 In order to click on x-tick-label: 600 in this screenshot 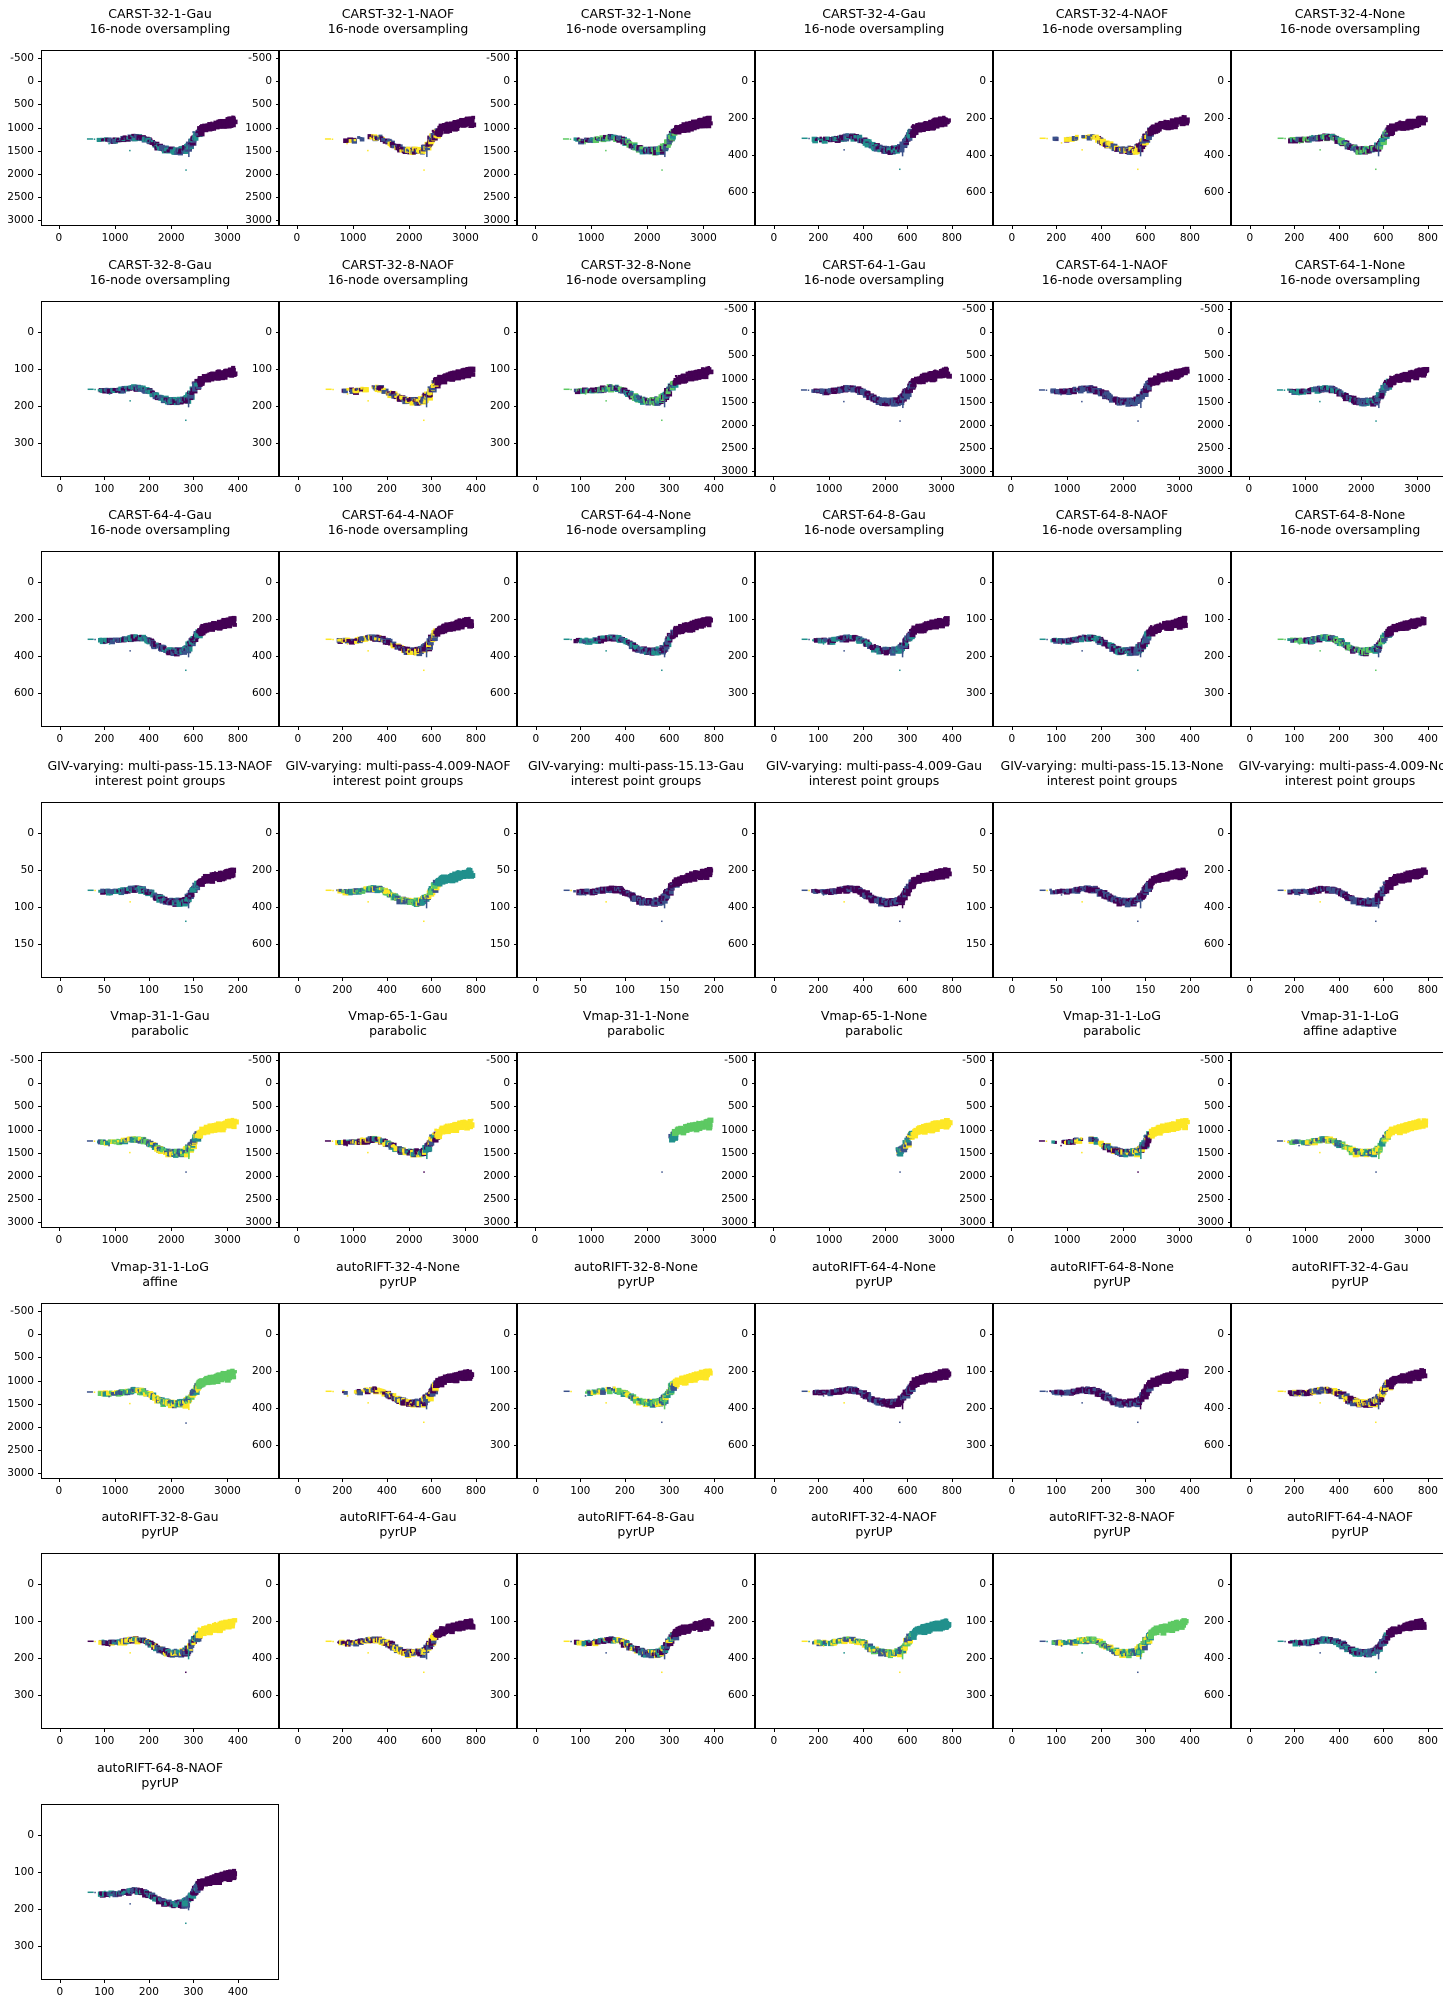, I will do `click(431, 739)`.